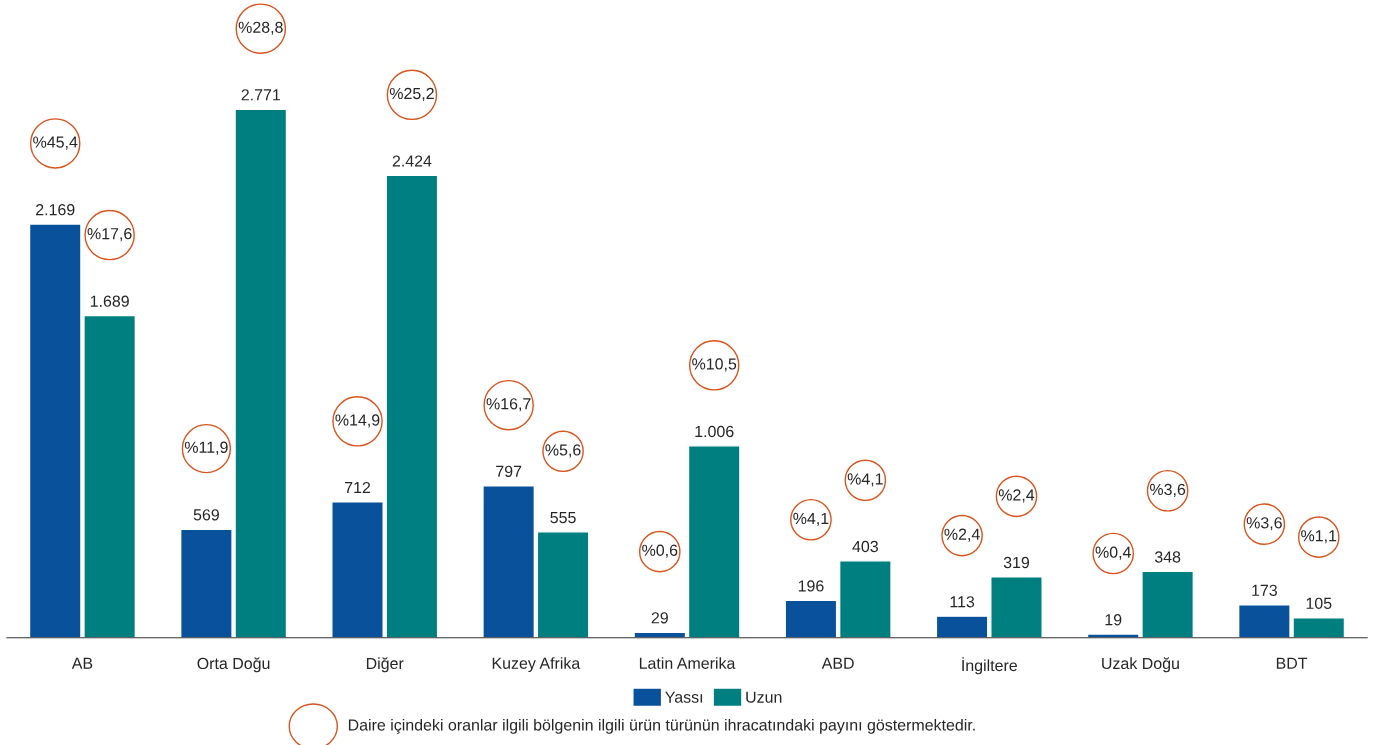 This screenshot has height=745, width=1374. What do you see at coordinates (1167, 557) in the screenshot?
I see `data-label: 348` at bounding box center [1167, 557].